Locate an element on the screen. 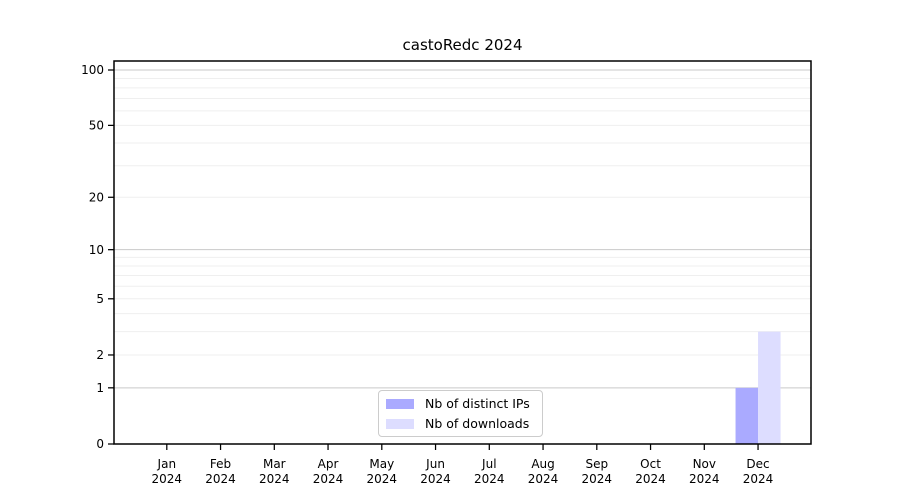 The image size is (900, 500). x-tick-label-month: Jul is located at coordinates (488, 464).